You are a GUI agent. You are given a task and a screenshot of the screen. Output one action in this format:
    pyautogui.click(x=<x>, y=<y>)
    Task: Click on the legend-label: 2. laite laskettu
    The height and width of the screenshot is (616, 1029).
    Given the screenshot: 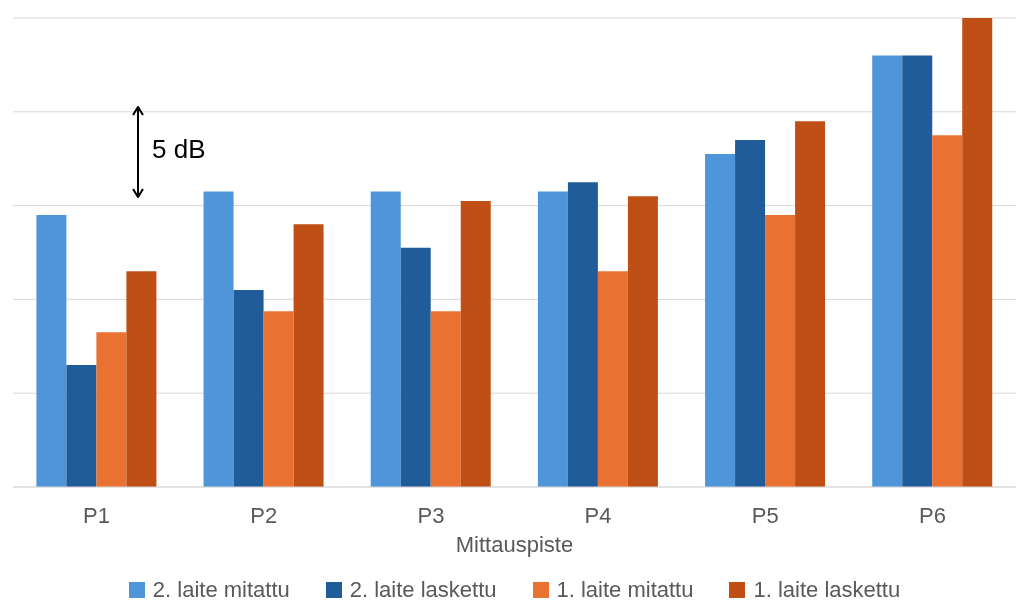 What is the action you would take?
    pyautogui.click(x=423, y=590)
    